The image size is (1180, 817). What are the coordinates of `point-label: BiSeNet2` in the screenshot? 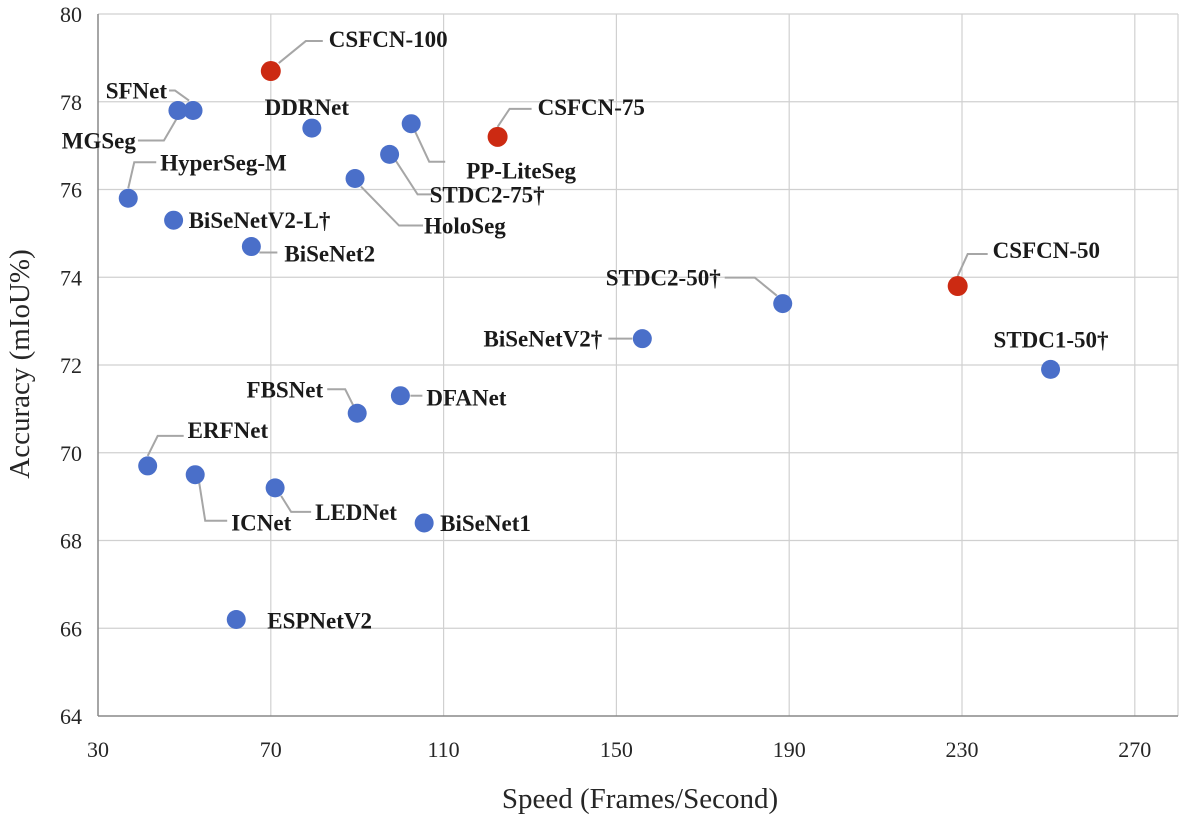 It's located at (329, 254).